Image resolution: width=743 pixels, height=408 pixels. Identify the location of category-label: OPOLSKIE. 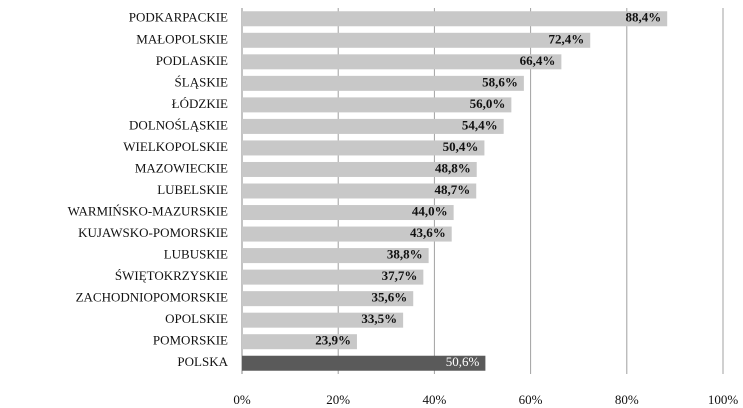
(196, 318).